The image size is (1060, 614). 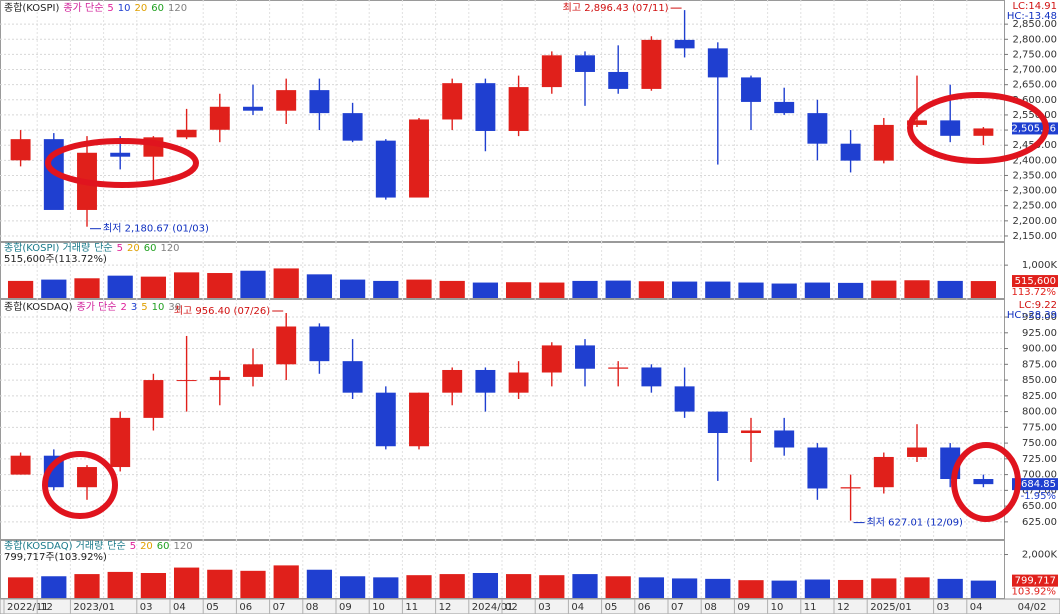 What do you see at coordinates (1039, 380) in the screenshot?
I see `y-tick-label: 850.00` at bounding box center [1039, 380].